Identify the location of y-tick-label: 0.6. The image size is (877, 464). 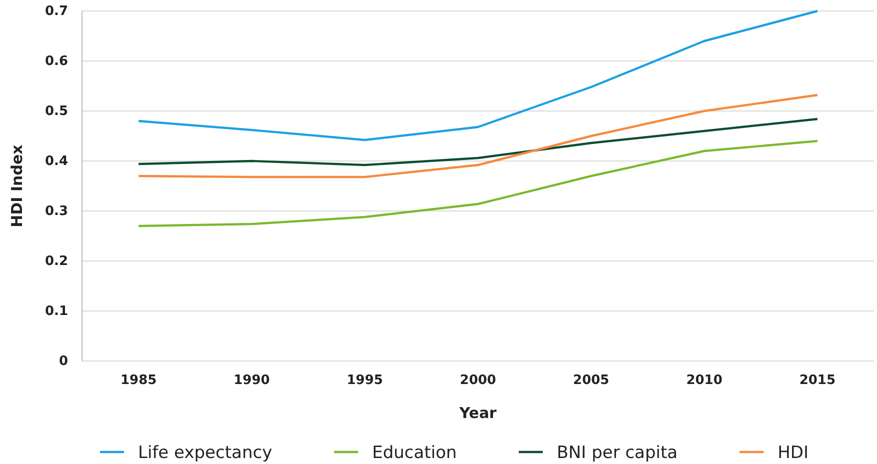
(56, 62).